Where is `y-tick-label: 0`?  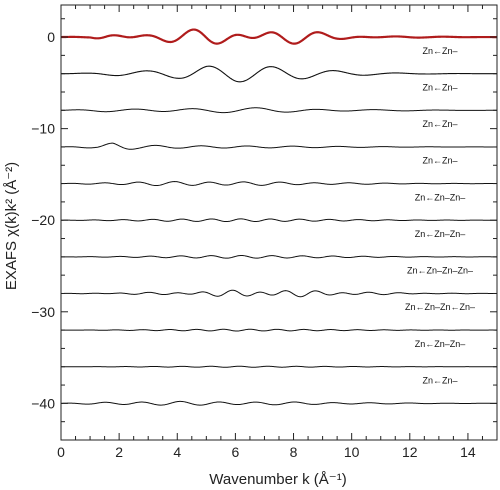
y-tick-label: 0 is located at coordinates (51, 37).